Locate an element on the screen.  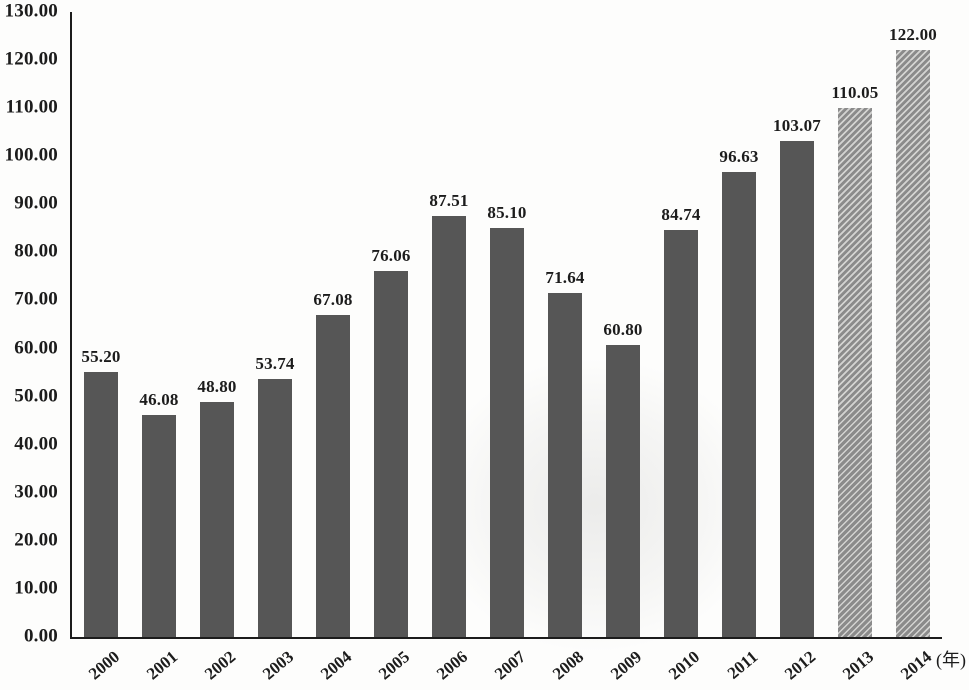
y-axis-tick-label: 20.00 is located at coordinates (36, 540).